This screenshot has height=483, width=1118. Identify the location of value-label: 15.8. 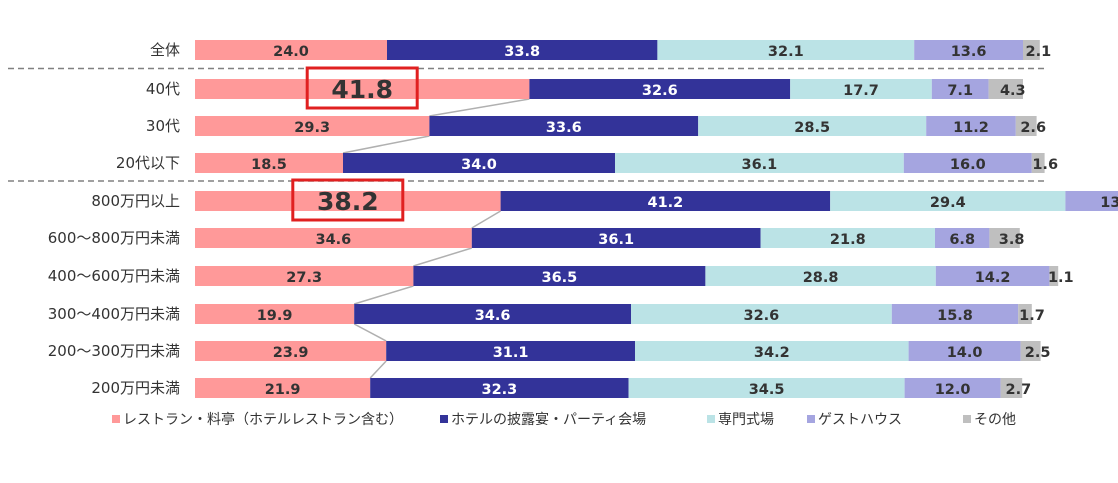
(955, 316).